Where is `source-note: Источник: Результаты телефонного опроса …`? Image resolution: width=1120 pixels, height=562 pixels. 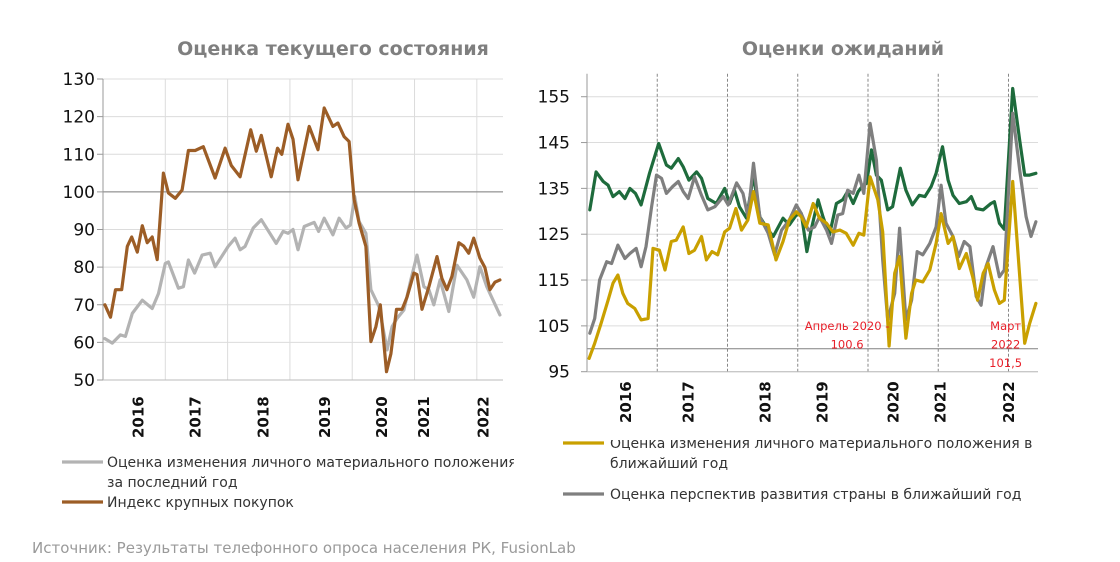 source-note: Источник: Результаты телефонного опроса … is located at coordinates (304, 548).